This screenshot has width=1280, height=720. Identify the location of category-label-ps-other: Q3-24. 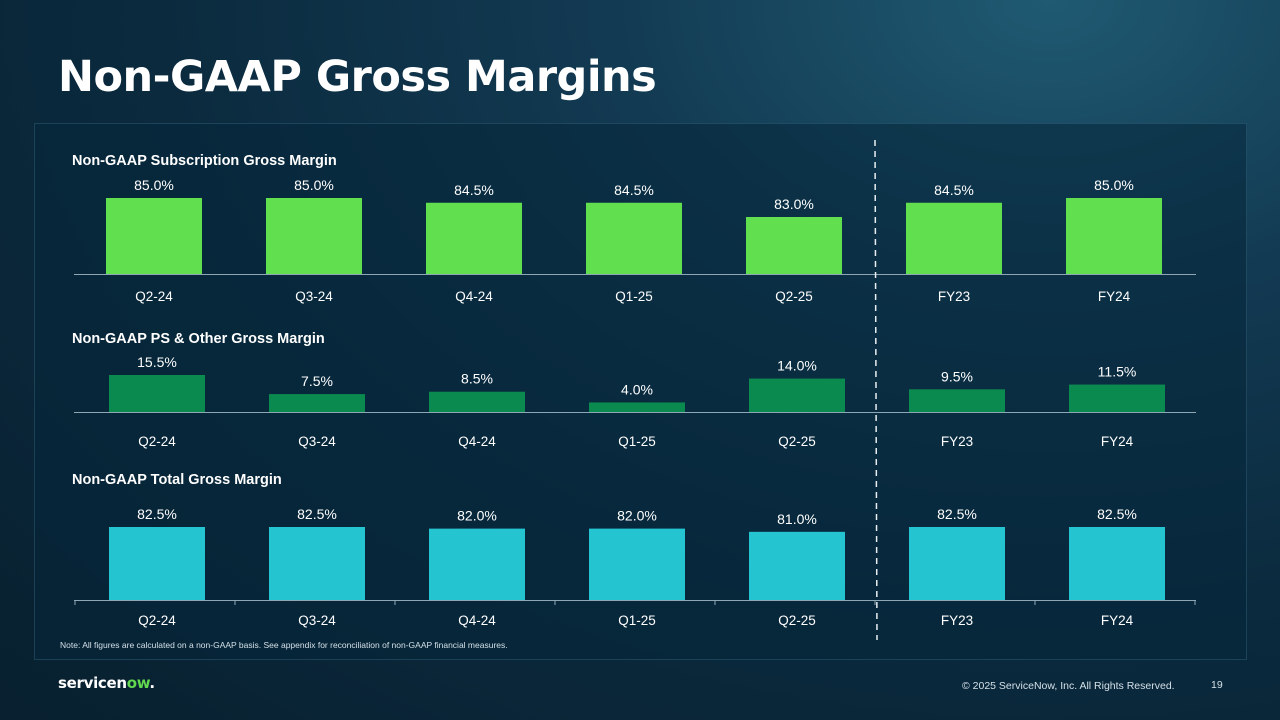
(317, 441).